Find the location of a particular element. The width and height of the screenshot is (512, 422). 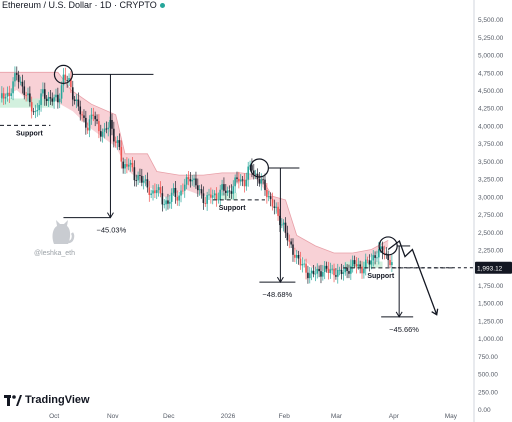

y-tick-label: 5,000.00 is located at coordinates (491, 56).